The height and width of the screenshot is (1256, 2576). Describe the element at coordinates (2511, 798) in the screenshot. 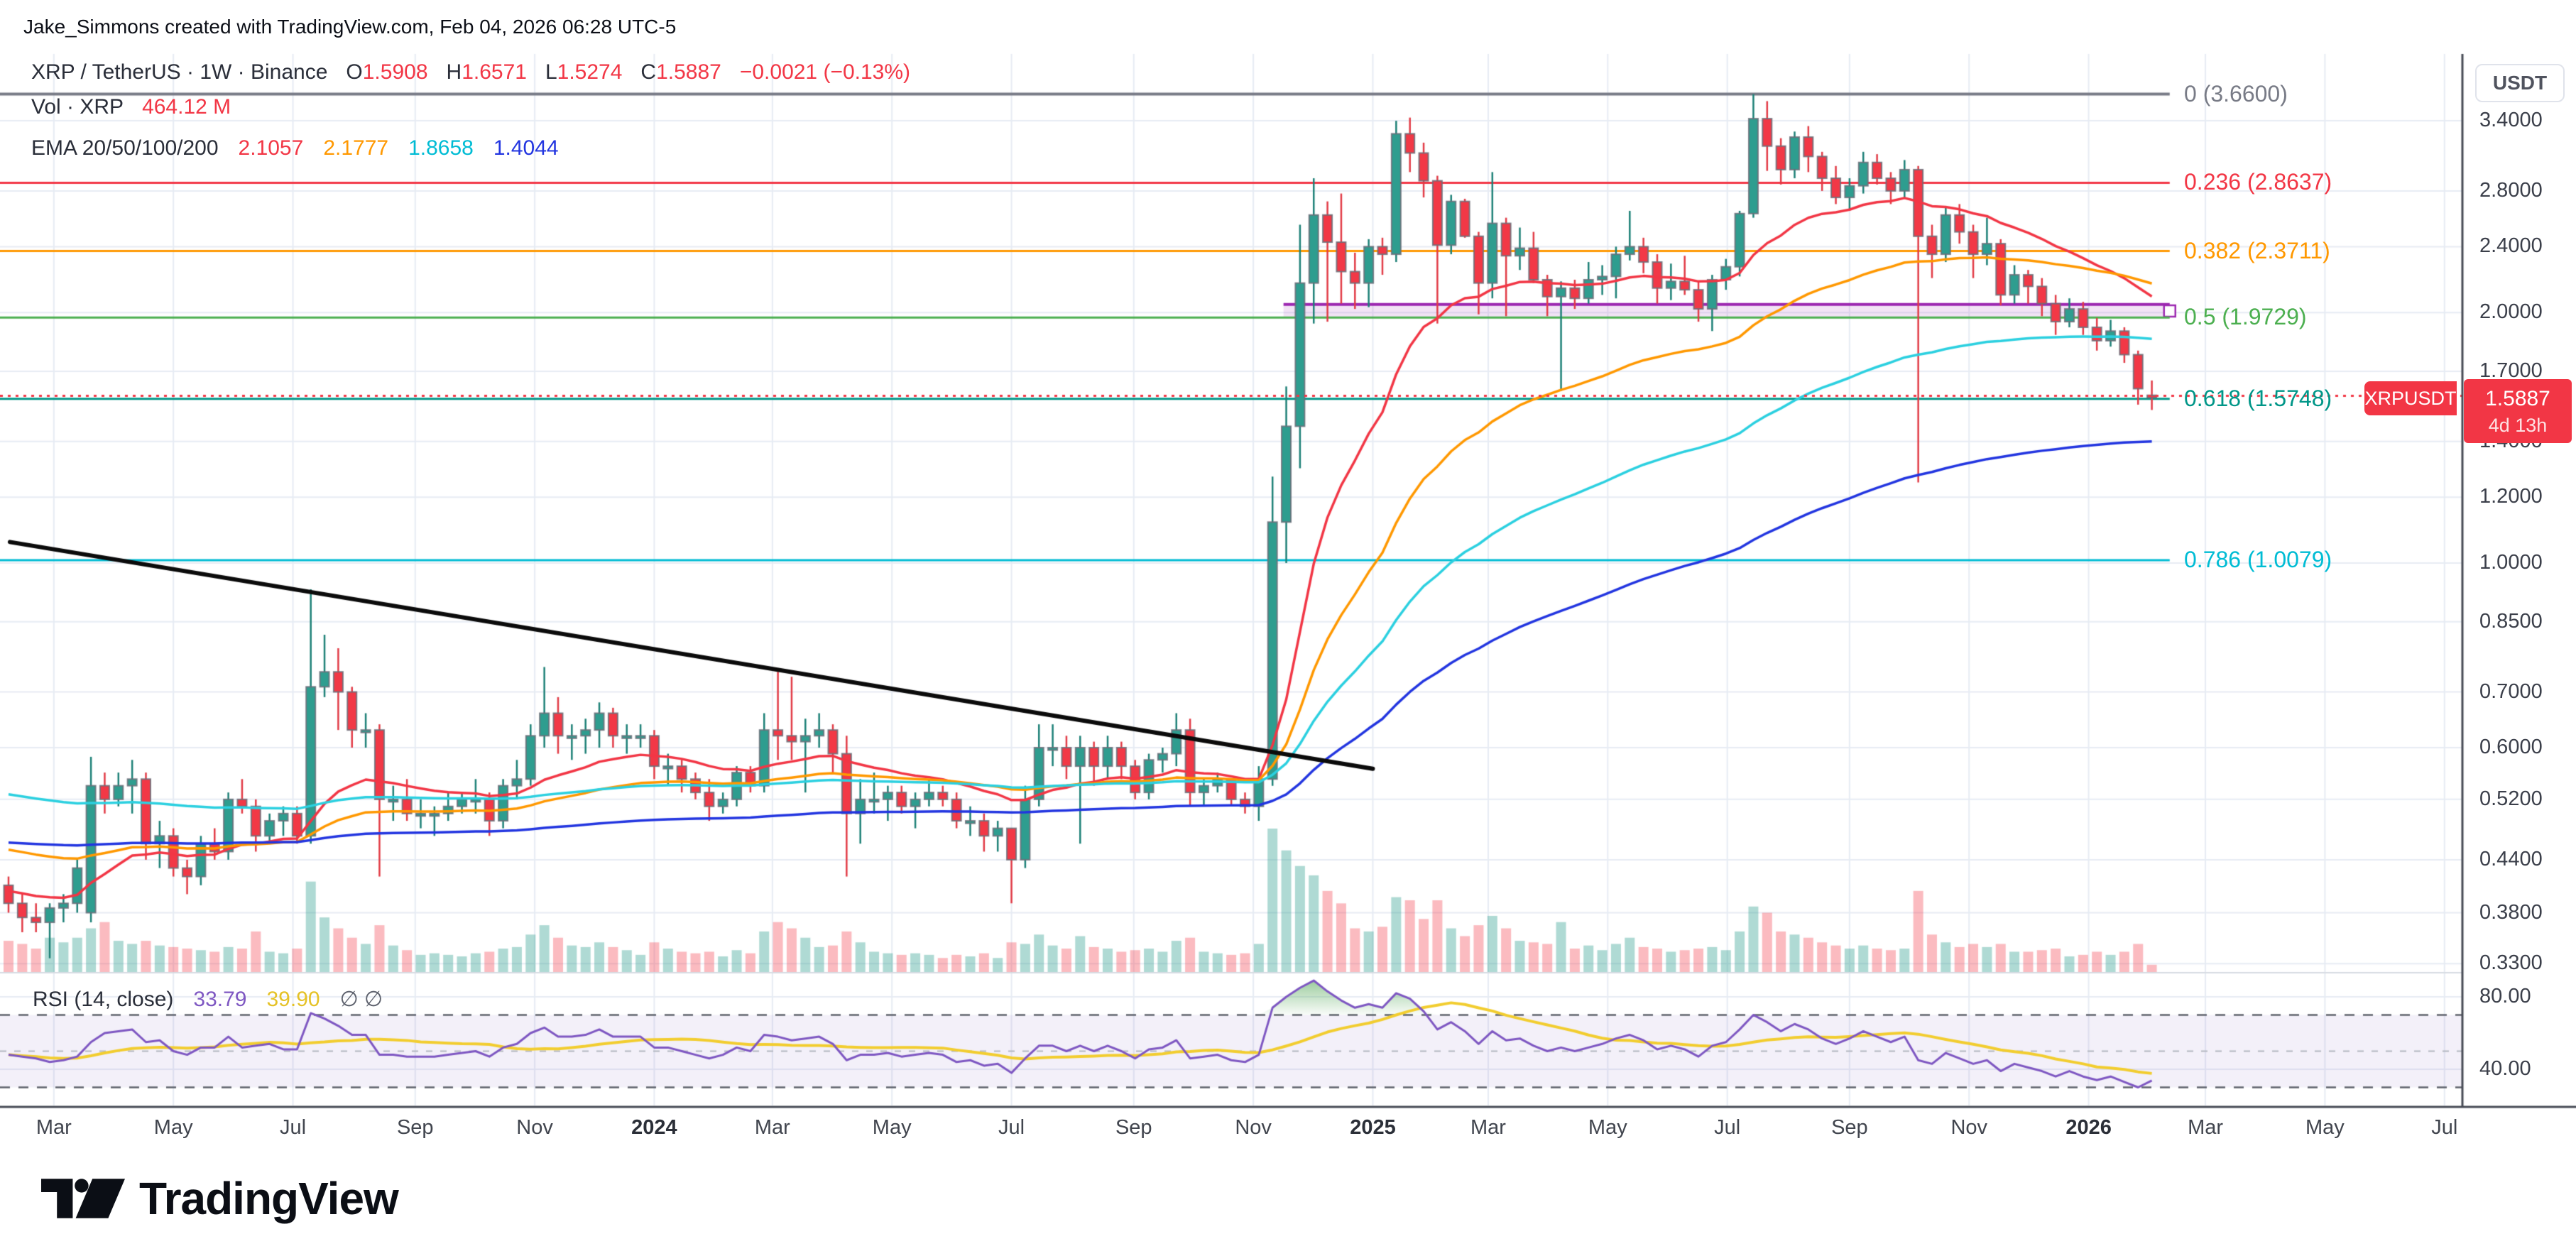

I see `price-tick: 0.5200` at that location.